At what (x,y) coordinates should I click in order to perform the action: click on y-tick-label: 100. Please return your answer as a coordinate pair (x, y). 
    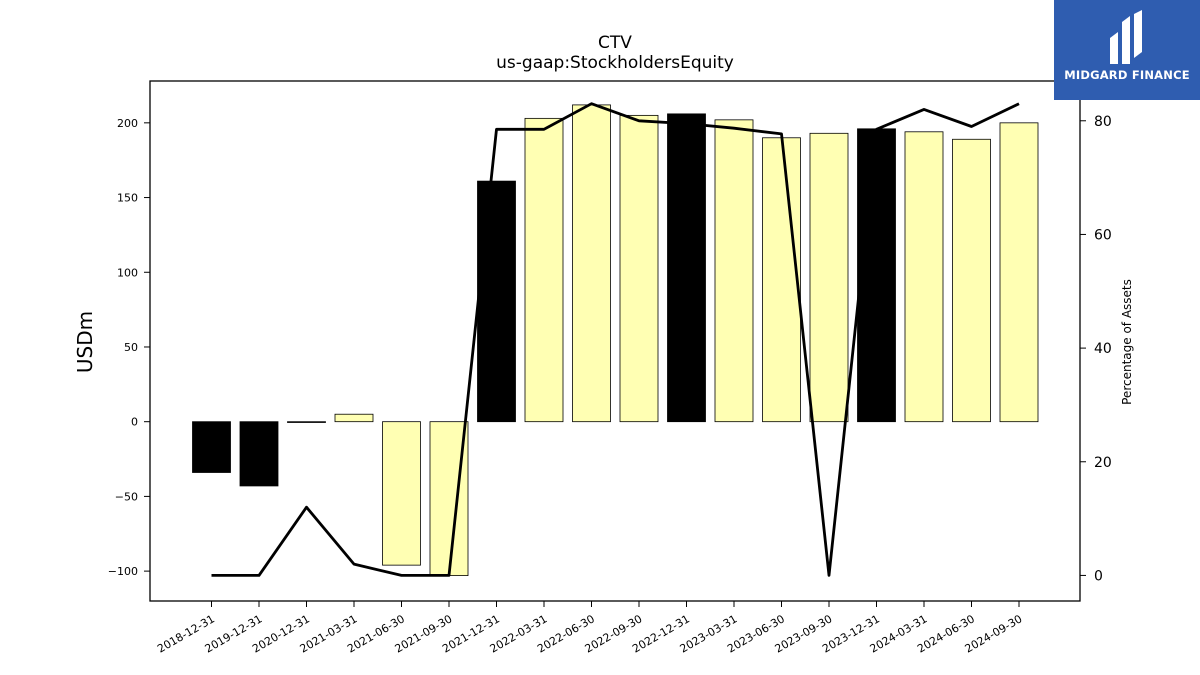
    Looking at the image, I should click on (127, 272).